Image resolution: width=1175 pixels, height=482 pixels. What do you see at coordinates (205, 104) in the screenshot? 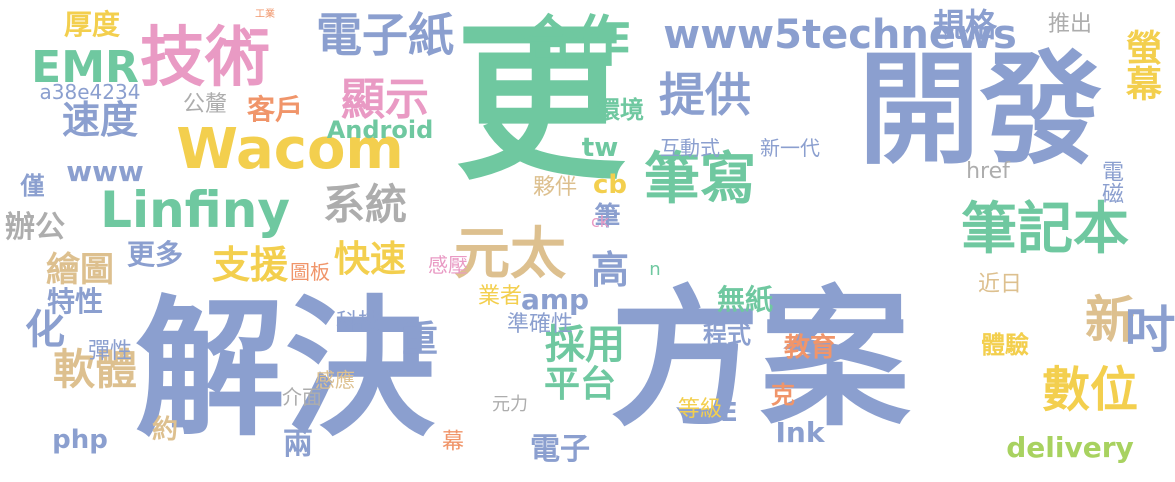
I see `cloud-word: 公釐` at bounding box center [205, 104].